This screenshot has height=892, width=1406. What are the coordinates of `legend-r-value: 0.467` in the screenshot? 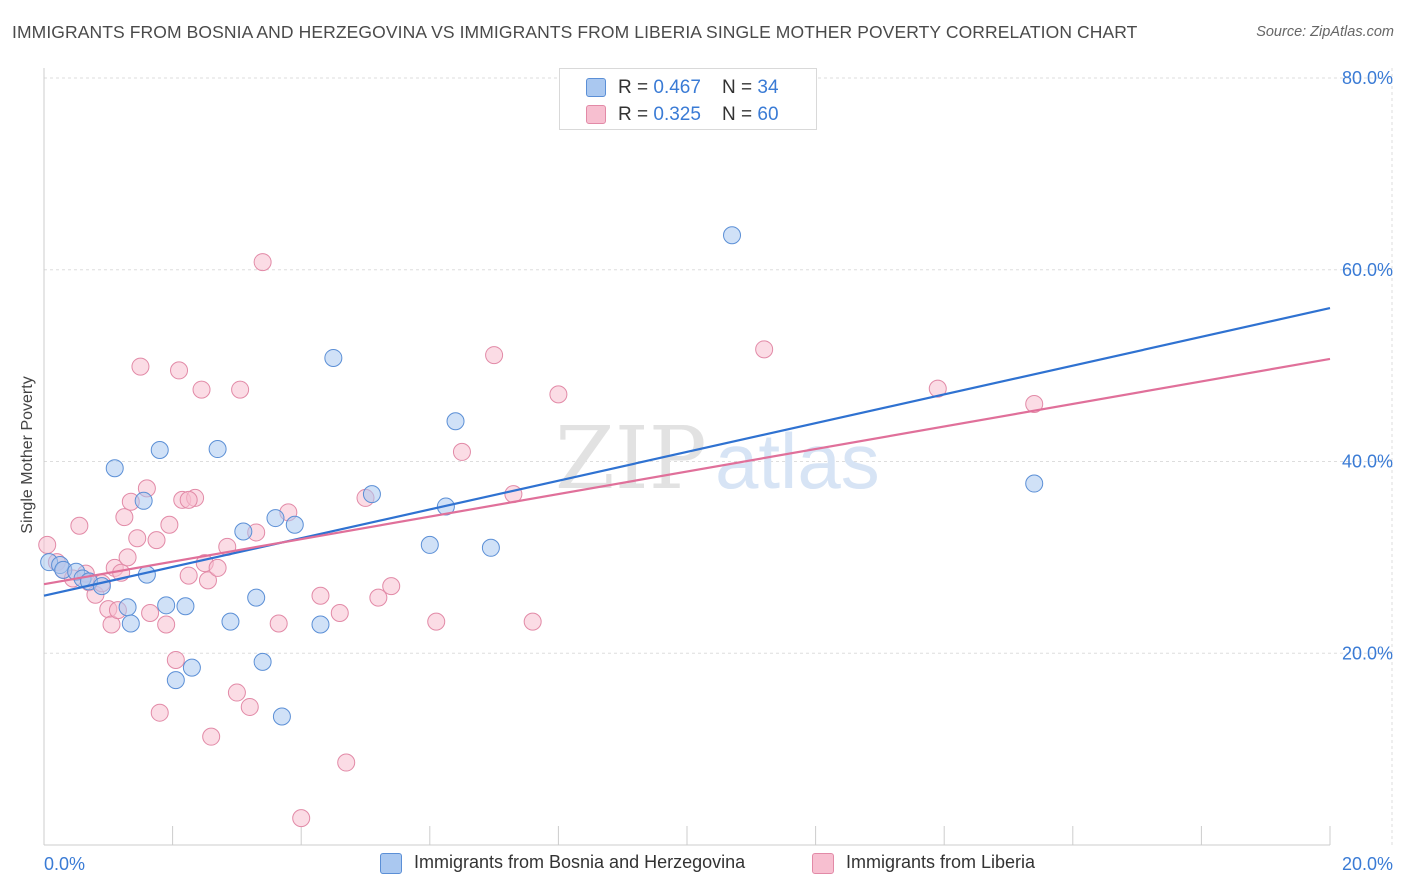 It's located at (677, 87).